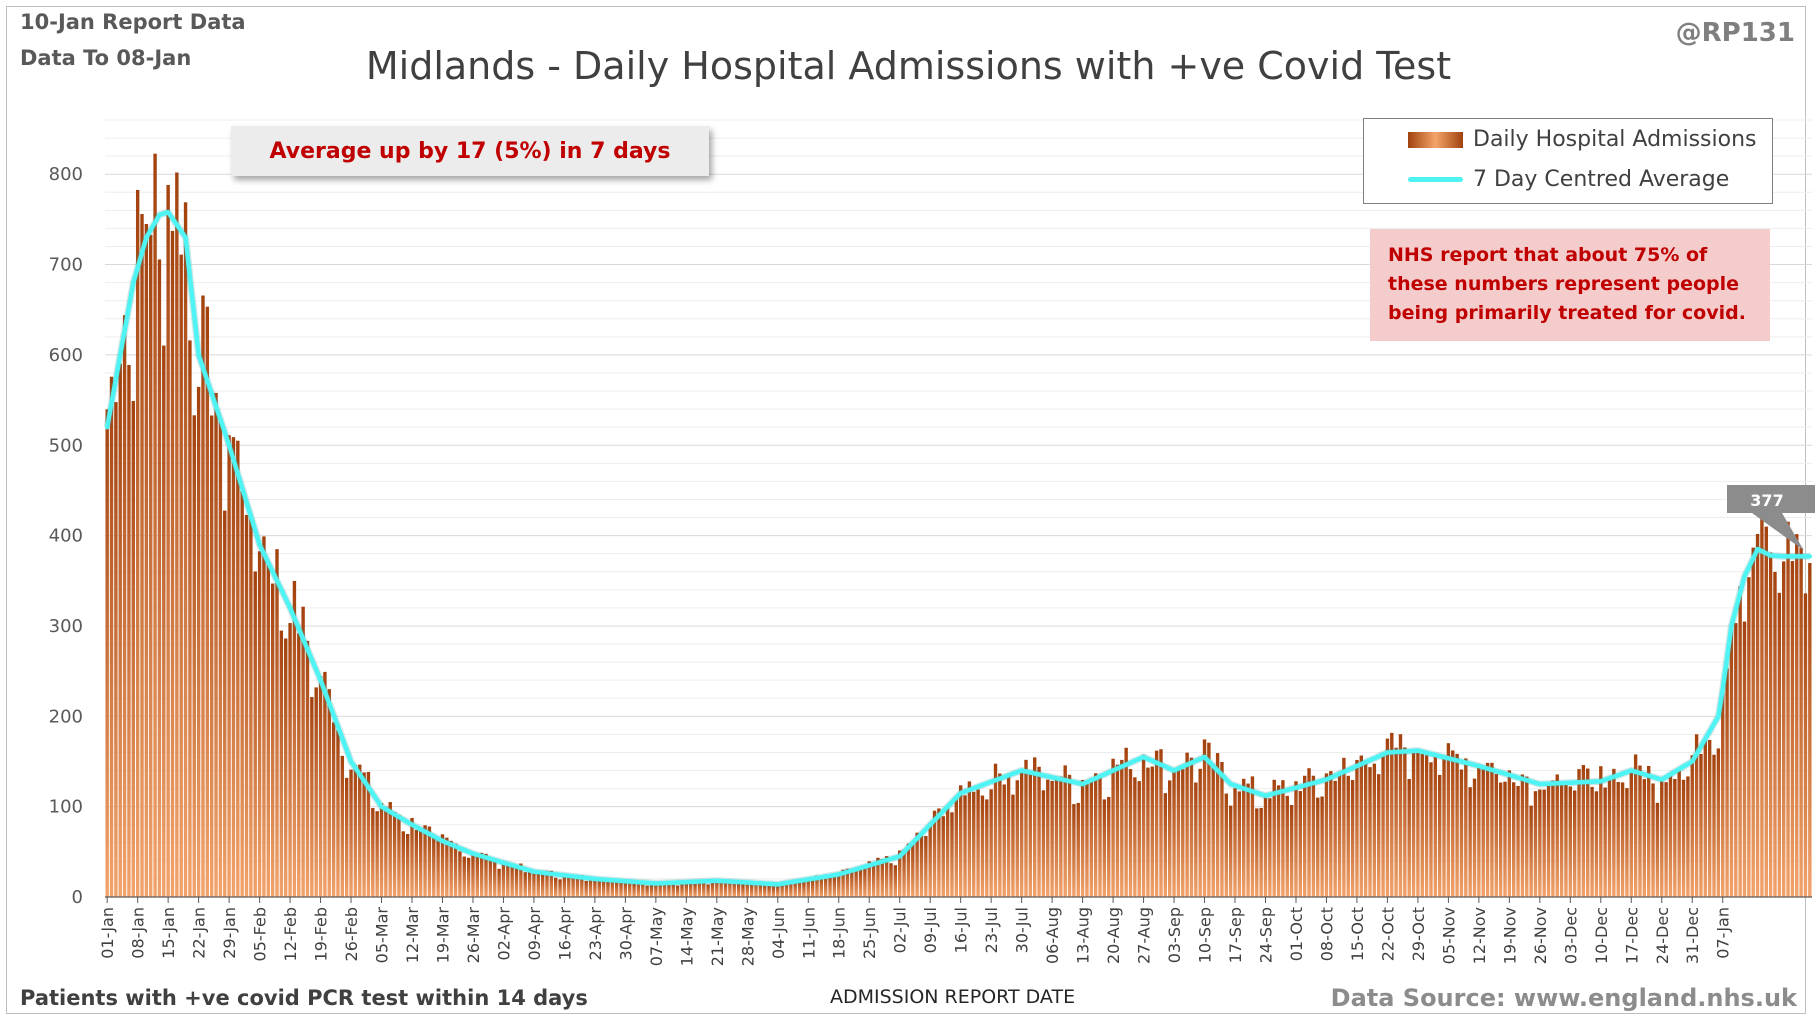 Image resolution: width=1817 pixels, height=1022 pixels. Describe the element at coordinates (1113, 935) in the screenshot. I see `x-tick-label: 20-Aug` at that location.